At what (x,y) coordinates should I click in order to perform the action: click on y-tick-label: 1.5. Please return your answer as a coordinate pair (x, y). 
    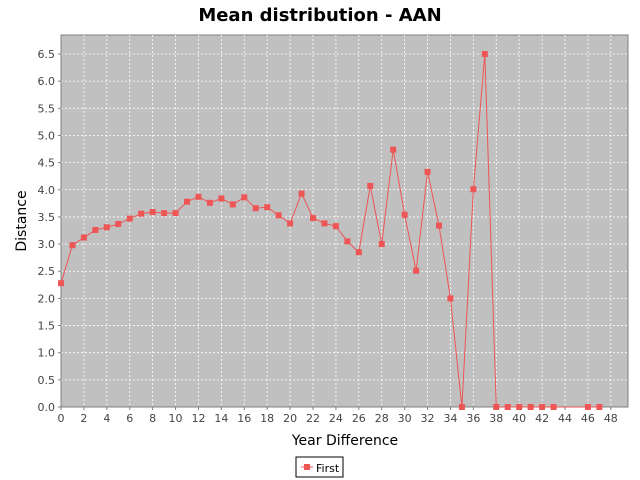
    Looking at the image, I should click on (47, 326).